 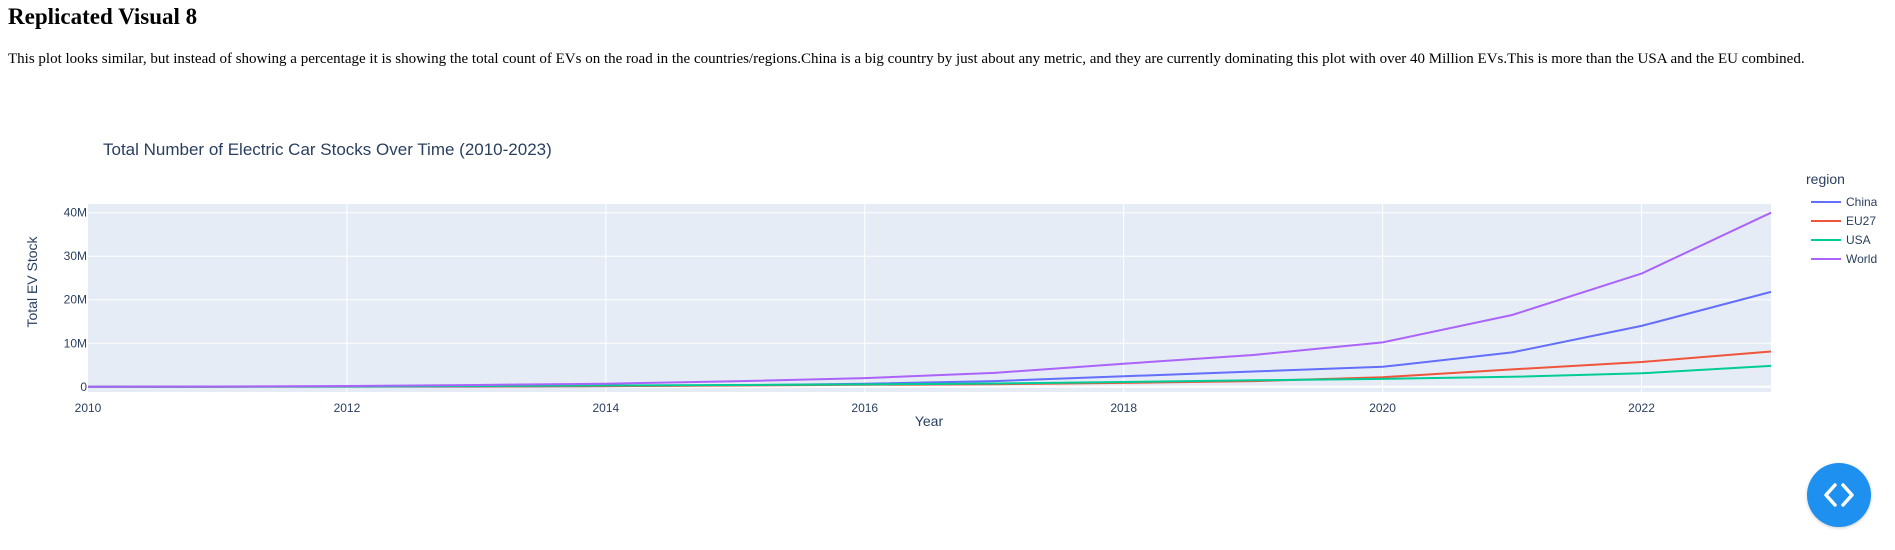 What do you see at coordinates (1861, 221) in the screenshot?
I see `legend-label-eu27: EU27` at bounding box center [1861, 221].